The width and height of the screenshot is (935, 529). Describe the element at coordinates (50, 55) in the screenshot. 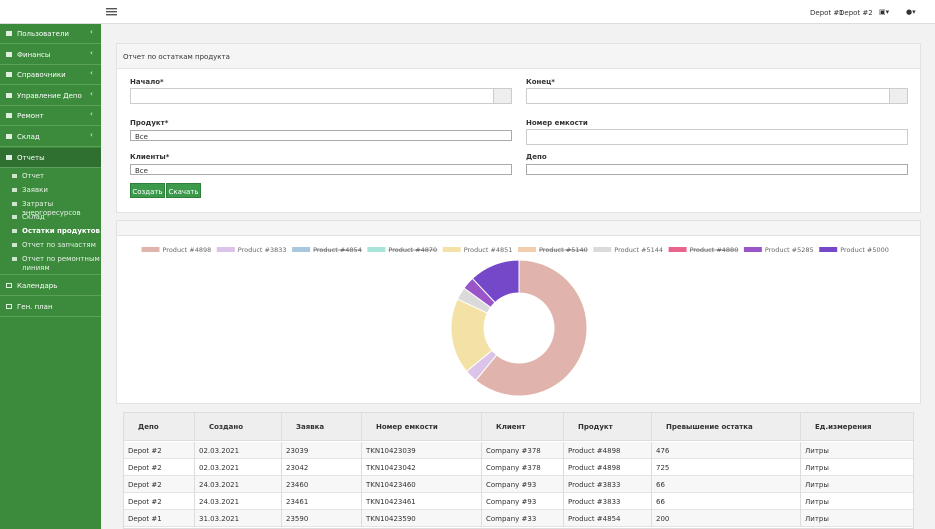

I see `menu-item: Финансы` at that location.